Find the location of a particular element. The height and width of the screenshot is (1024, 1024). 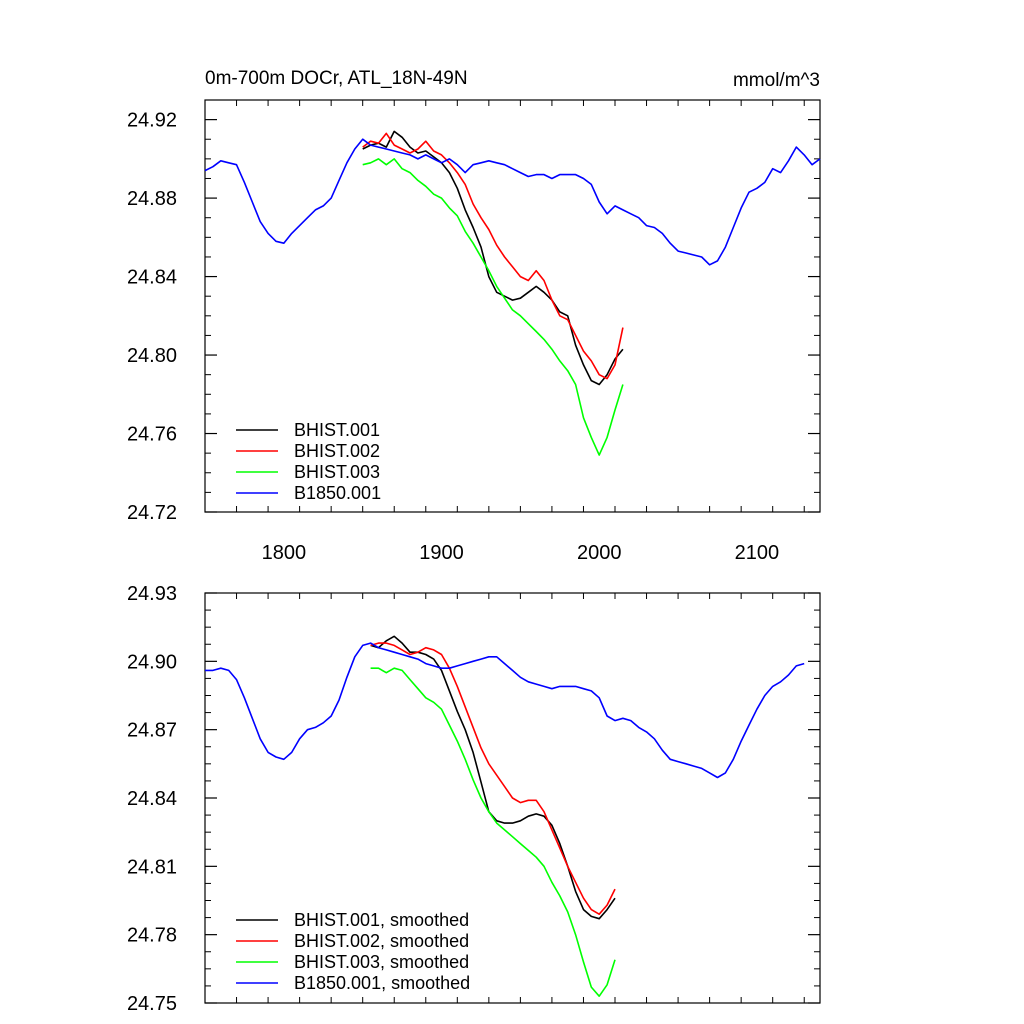

y-tick-label: 24.90 is located at coordinates (152, 662).